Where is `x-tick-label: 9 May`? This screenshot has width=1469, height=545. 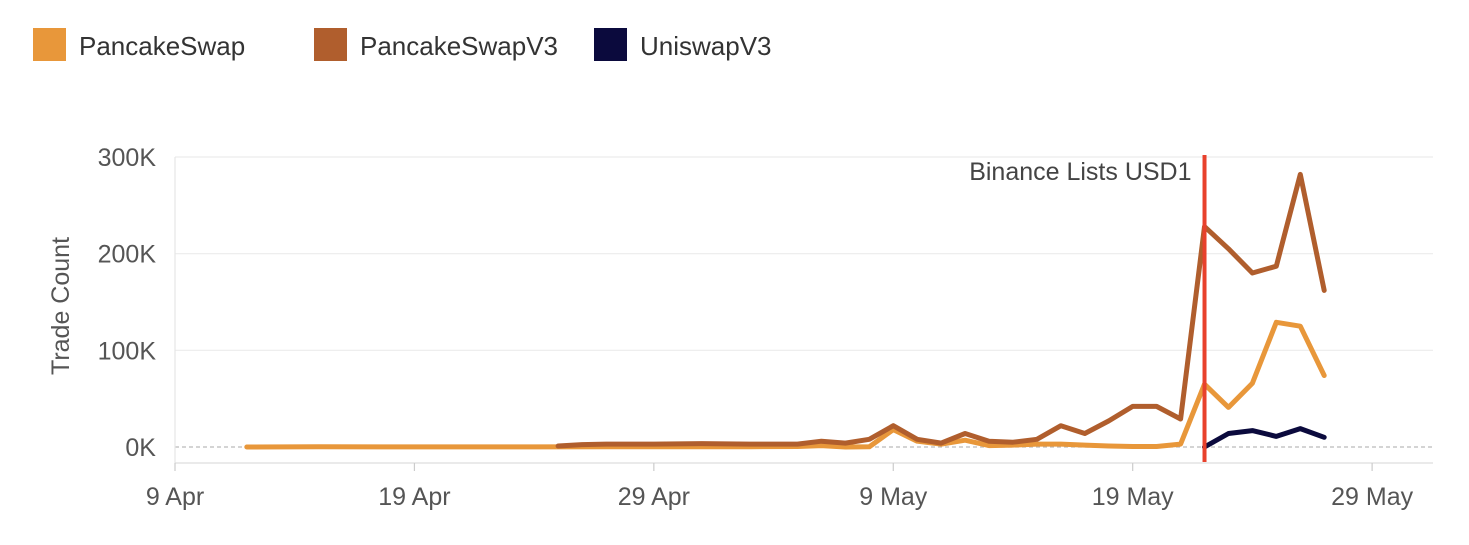 x-tick-label: 9 May is located at coordinates (893, 497).